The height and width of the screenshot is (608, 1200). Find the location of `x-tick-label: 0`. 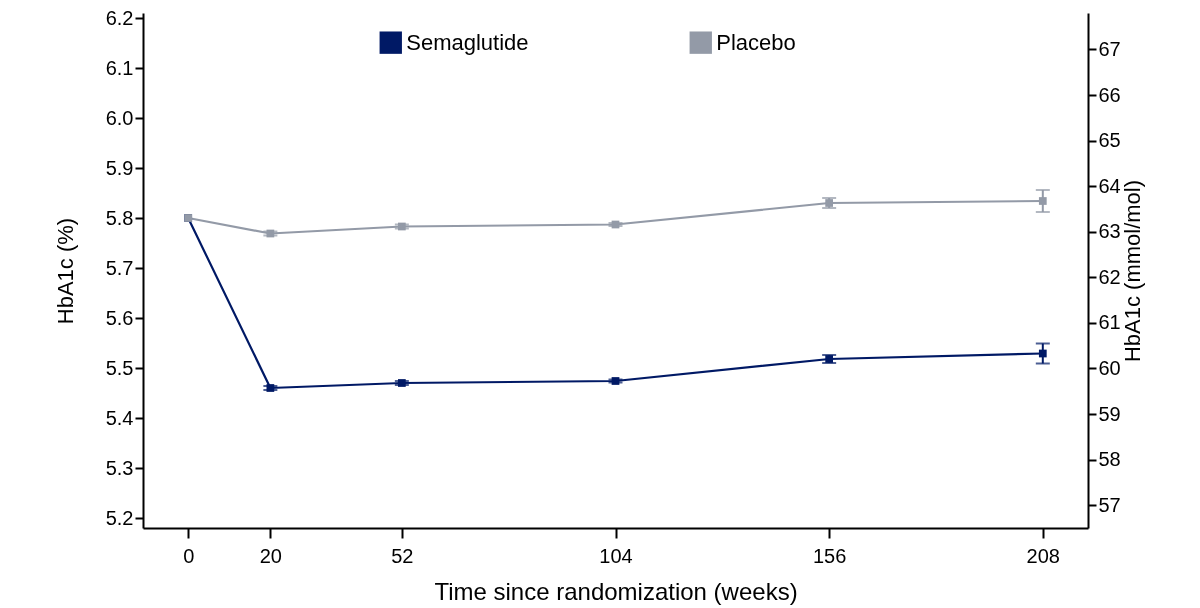

x-tick-label: 0 is located at coordinates (189, 555).